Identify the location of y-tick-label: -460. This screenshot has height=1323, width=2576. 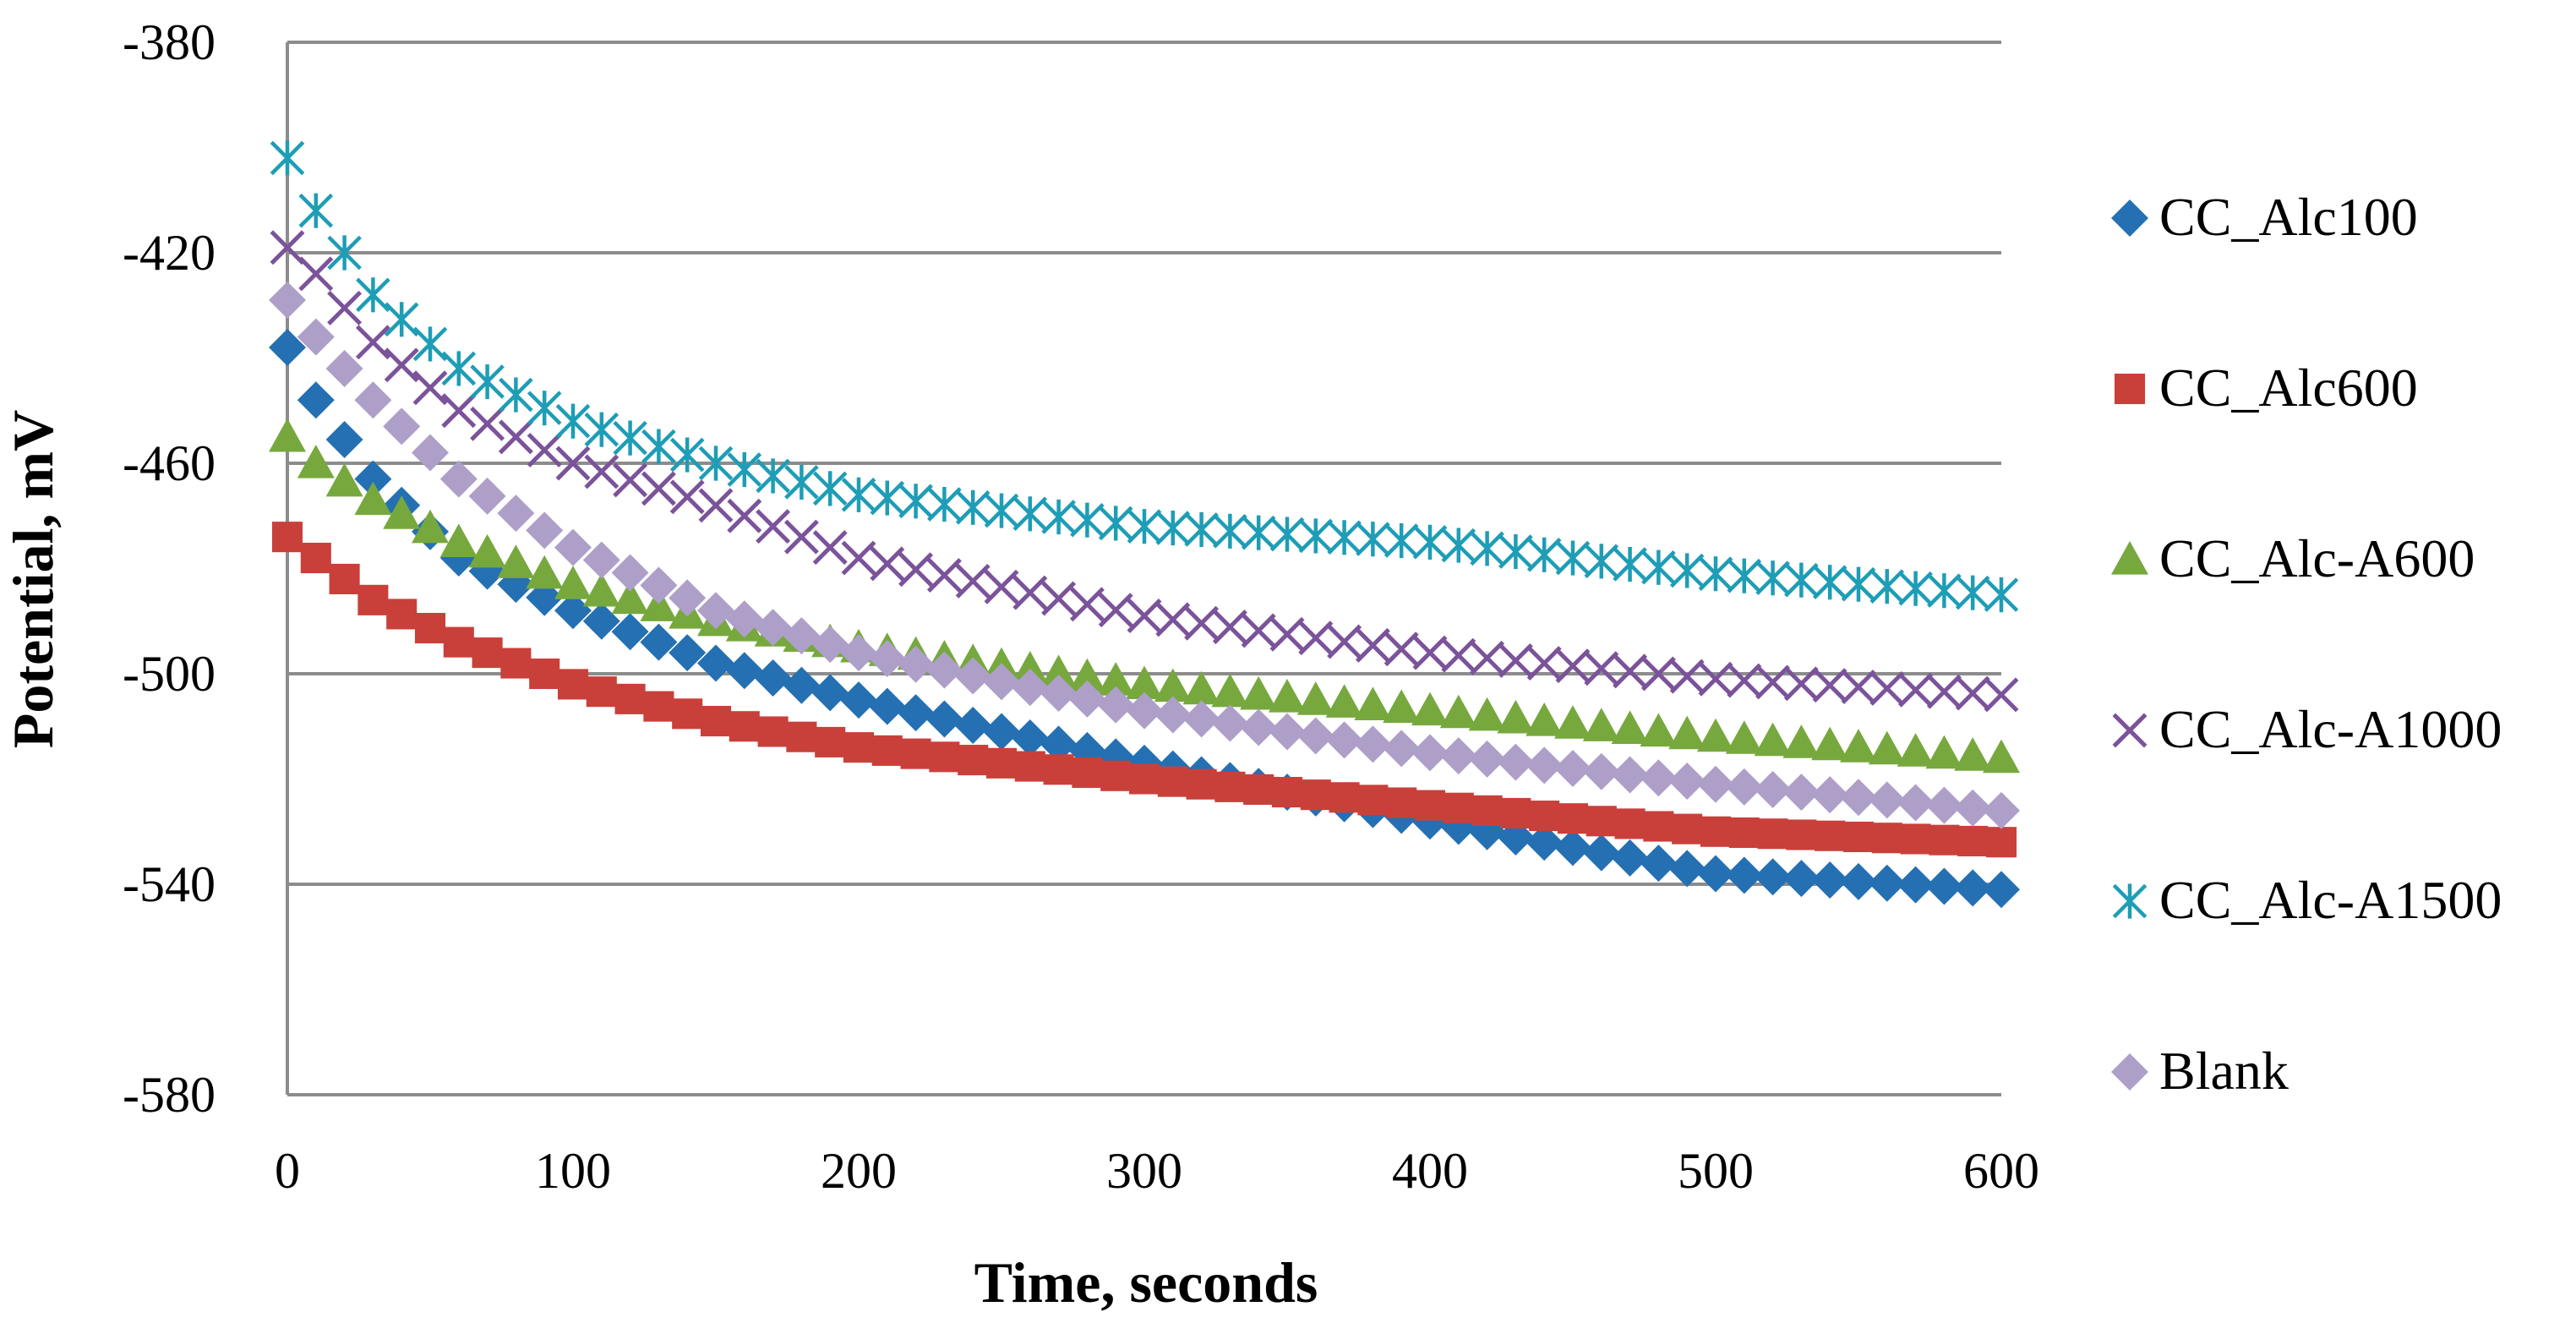
(169, 463).